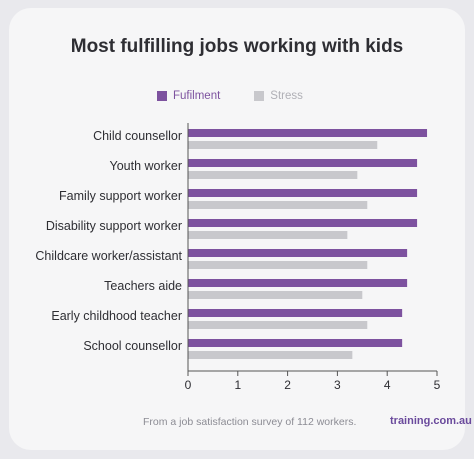  I want to click on legend-item-fulfilment: Fufilment, so click(188, 96).